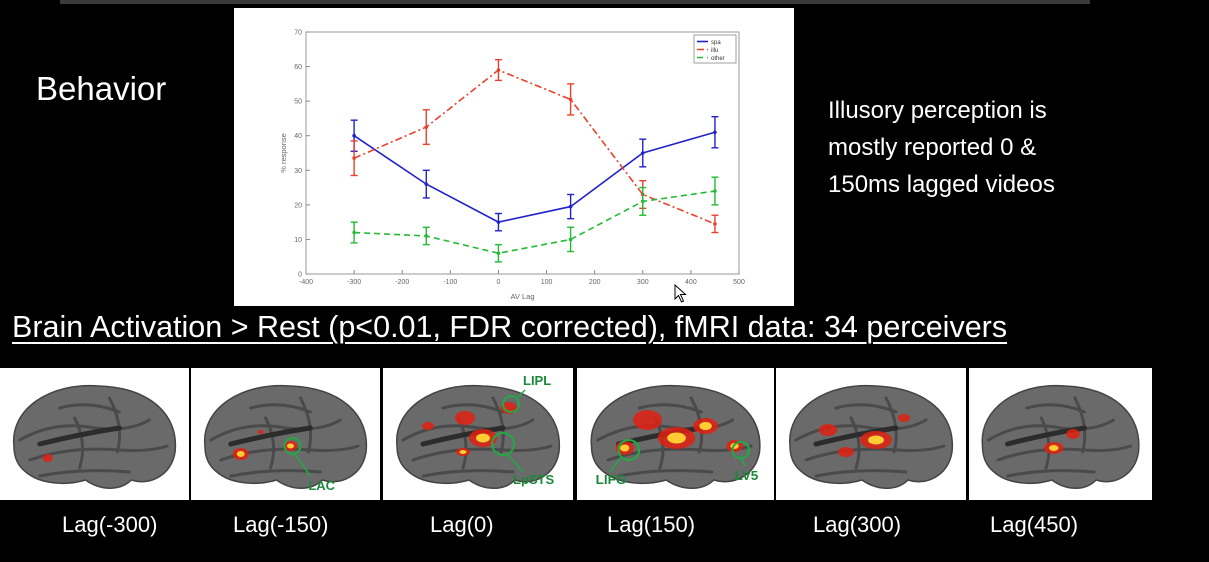  I want to click on x-tick-label: -400, so click(306, 282).